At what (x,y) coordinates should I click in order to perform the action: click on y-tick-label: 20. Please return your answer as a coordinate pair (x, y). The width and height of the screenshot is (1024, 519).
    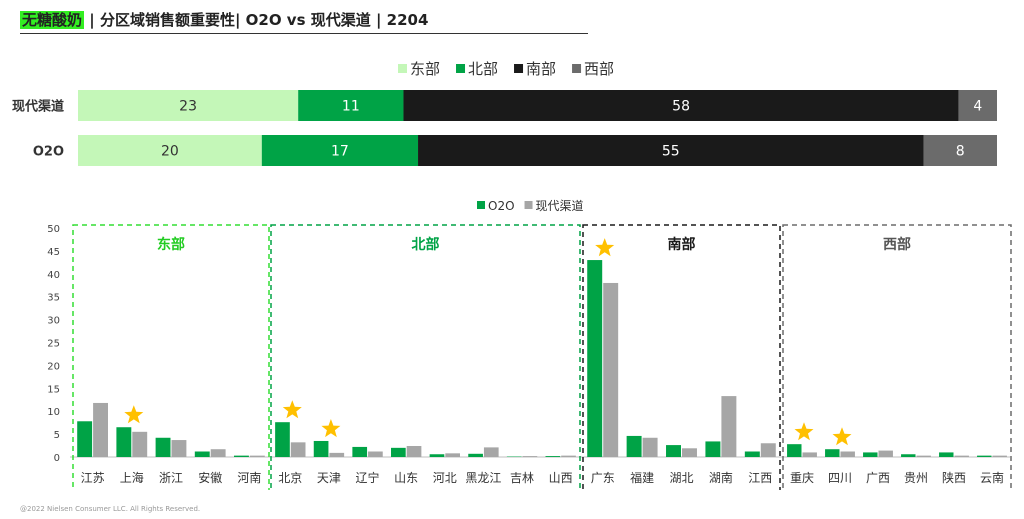
    Looking at the image, I should click on (53, 366).